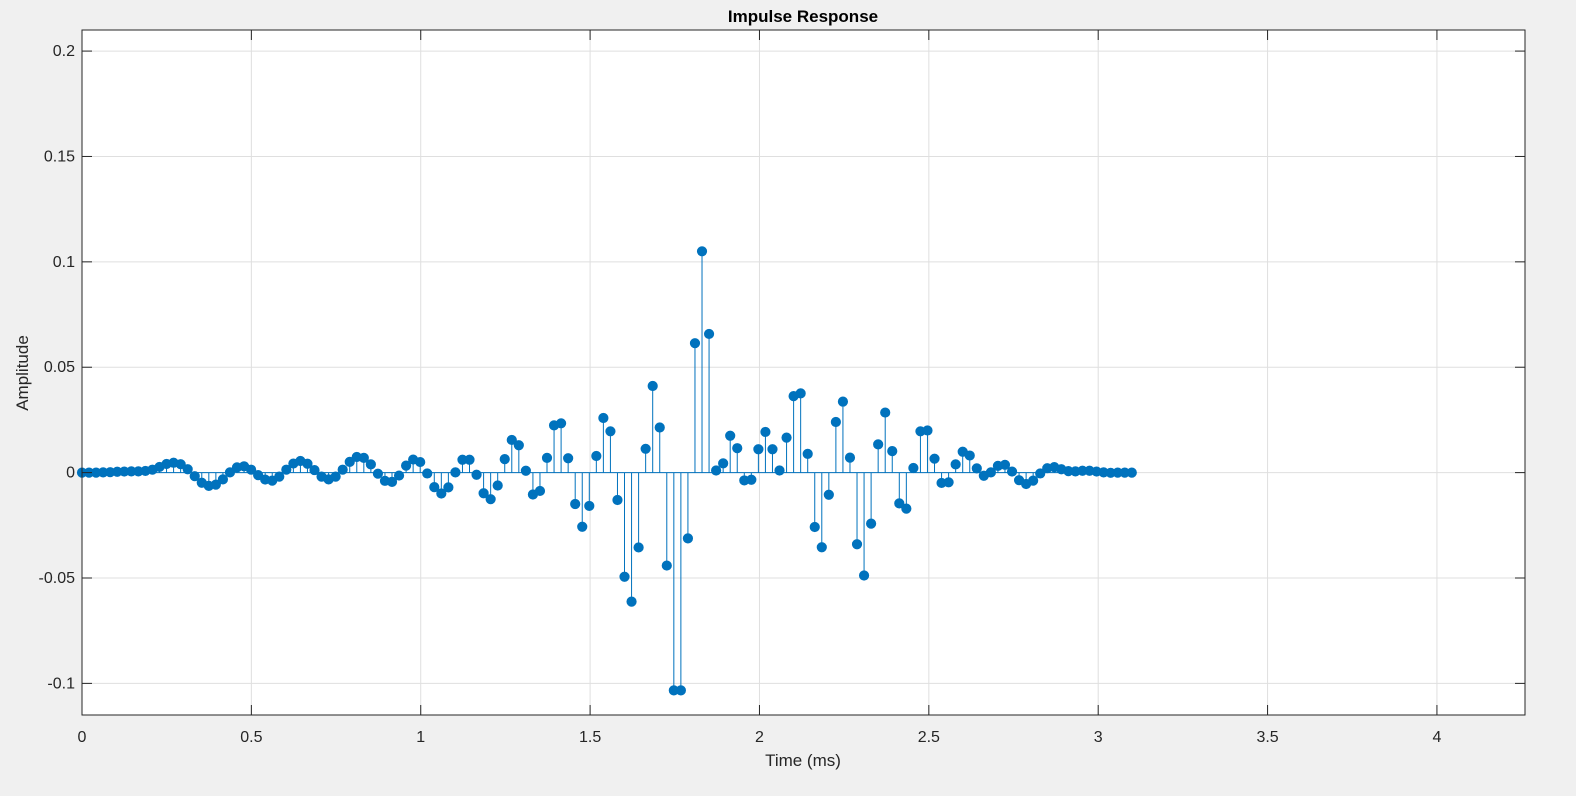 The height and width of the screenshot is (796, 1576). I want to click on y-tick-label: 0, so click(70, 473).